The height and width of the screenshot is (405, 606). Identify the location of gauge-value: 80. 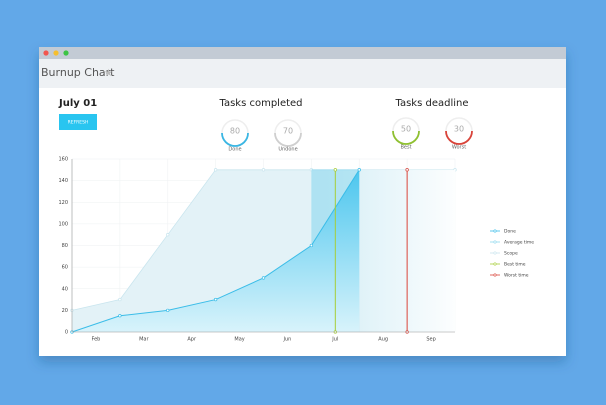
(235, 131).